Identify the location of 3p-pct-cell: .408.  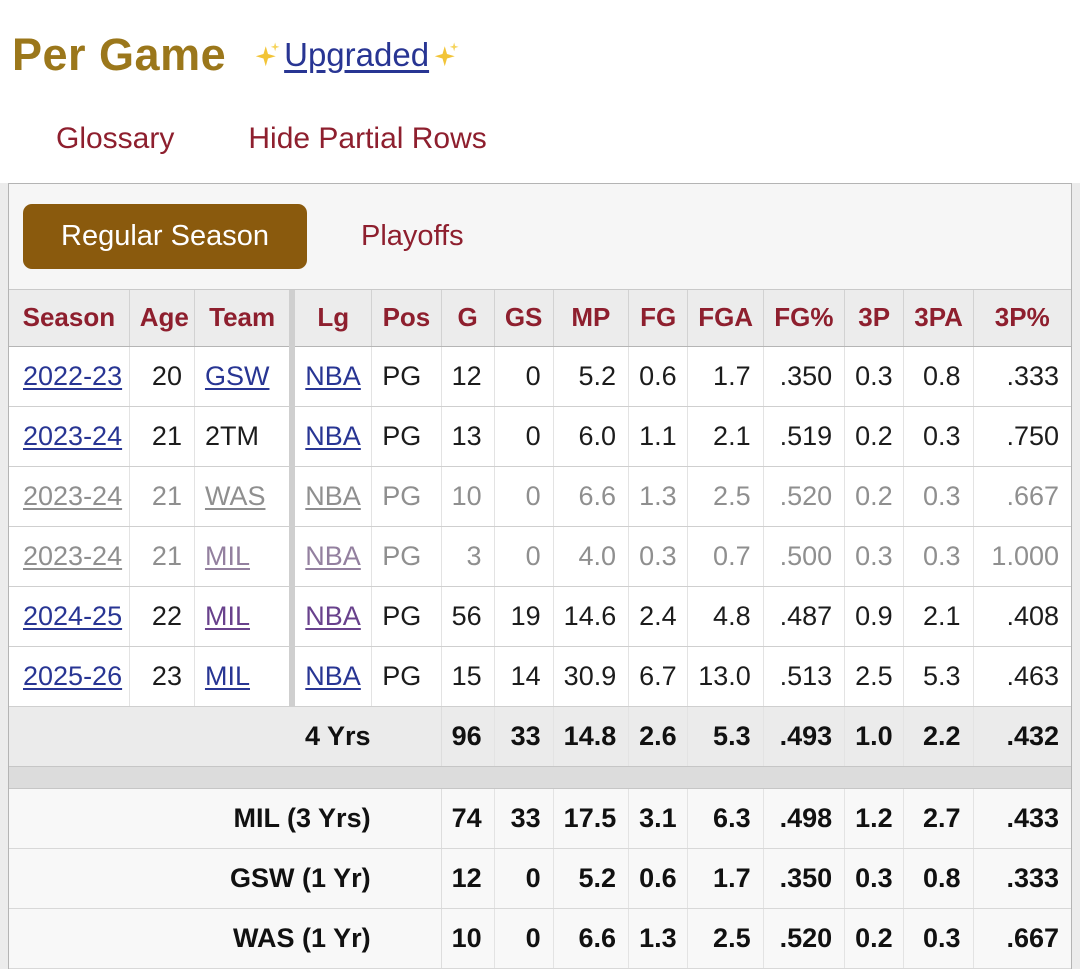
(1022, 617).